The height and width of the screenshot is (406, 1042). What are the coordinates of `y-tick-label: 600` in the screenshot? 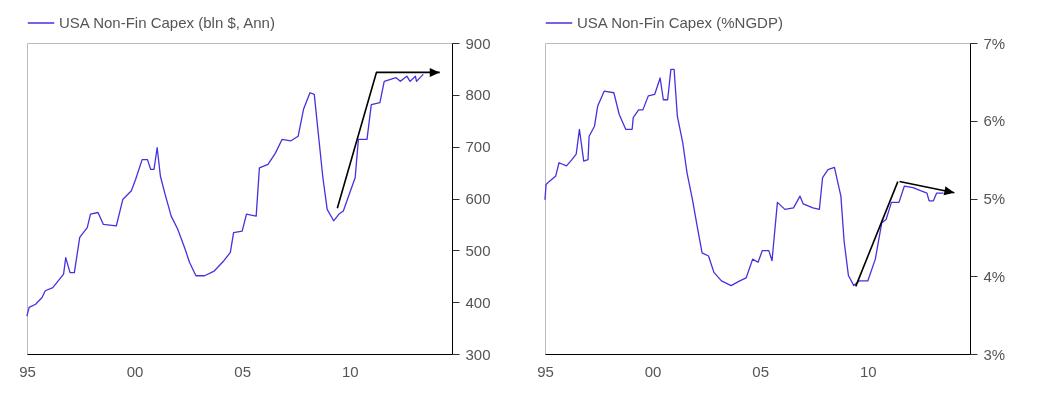 It's located at (478, 198).